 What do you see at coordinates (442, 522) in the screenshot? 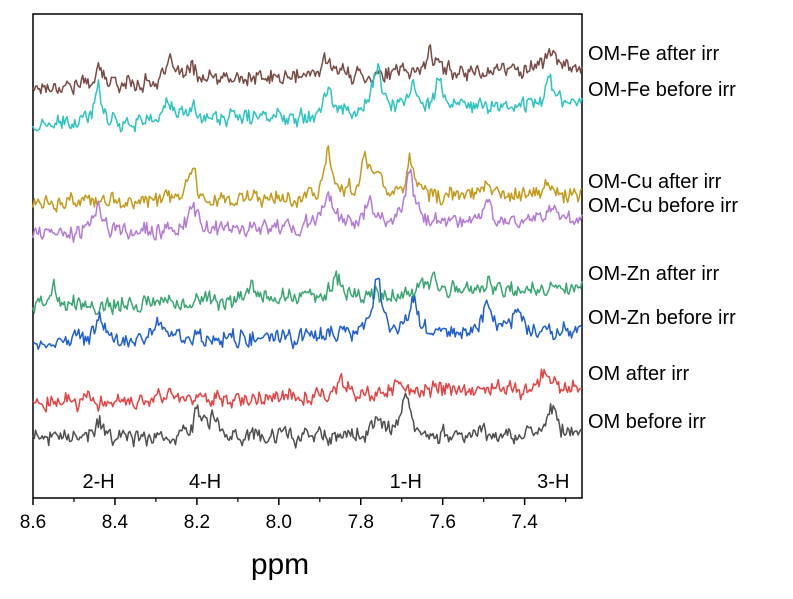
I see `x-tick-label: 7.6` at bounding box center [442, 522].